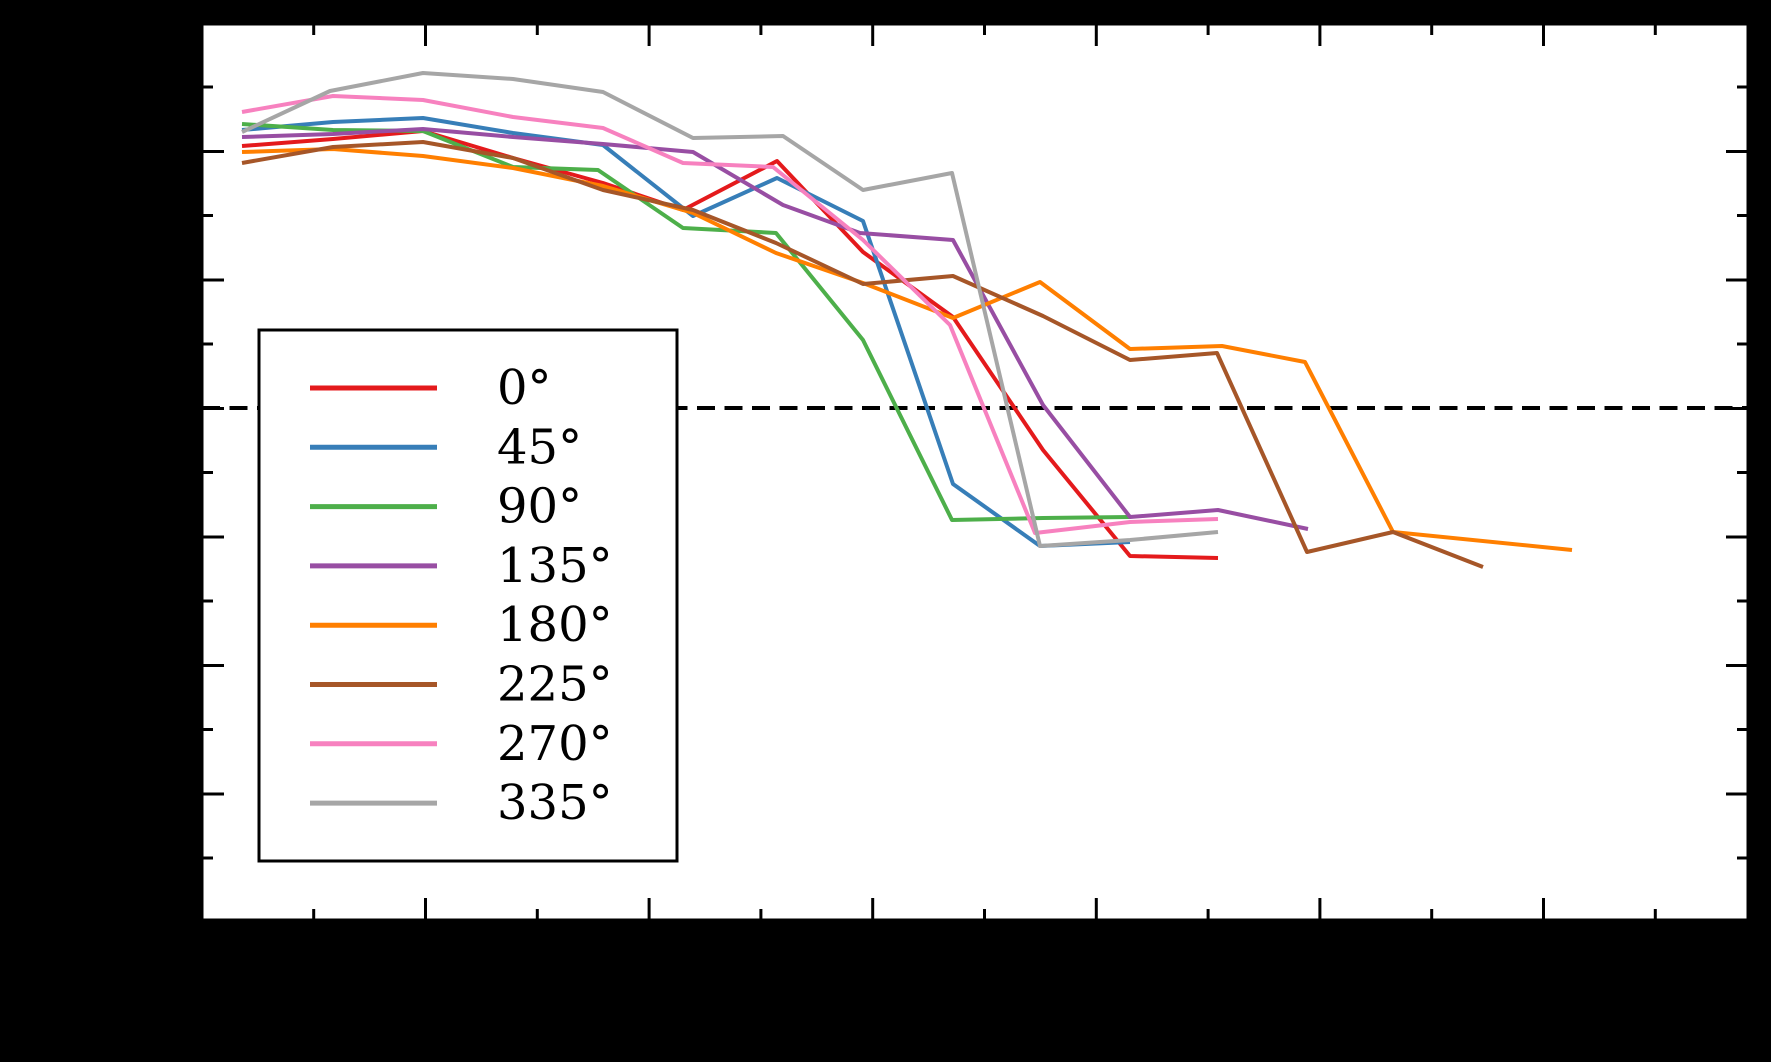  I want to click on legend-label-180deg: 180°, so click(555, 625).